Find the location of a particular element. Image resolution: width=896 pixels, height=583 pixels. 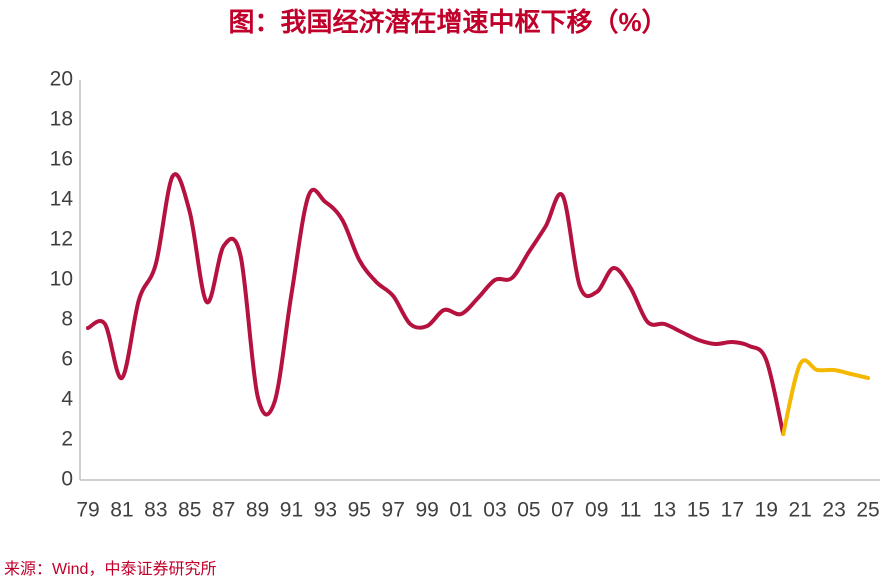

line-series is located at coordinates (825, 397).